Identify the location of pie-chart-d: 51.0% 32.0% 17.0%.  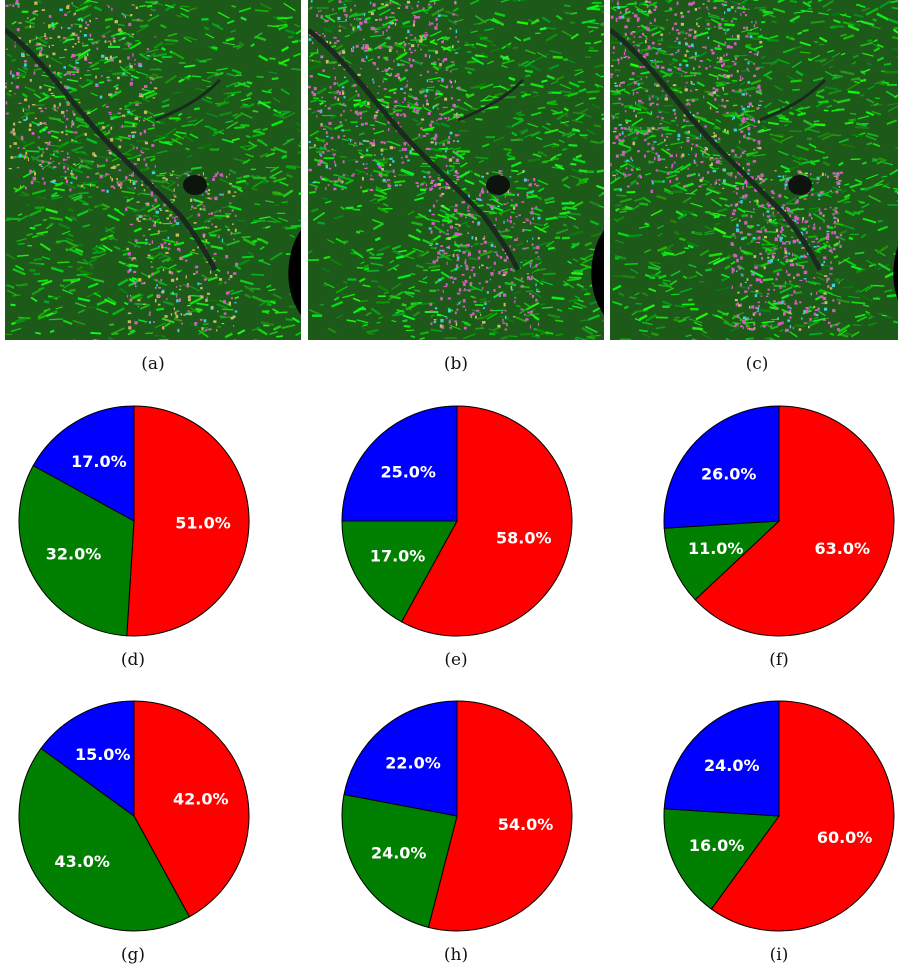
(134, 521).